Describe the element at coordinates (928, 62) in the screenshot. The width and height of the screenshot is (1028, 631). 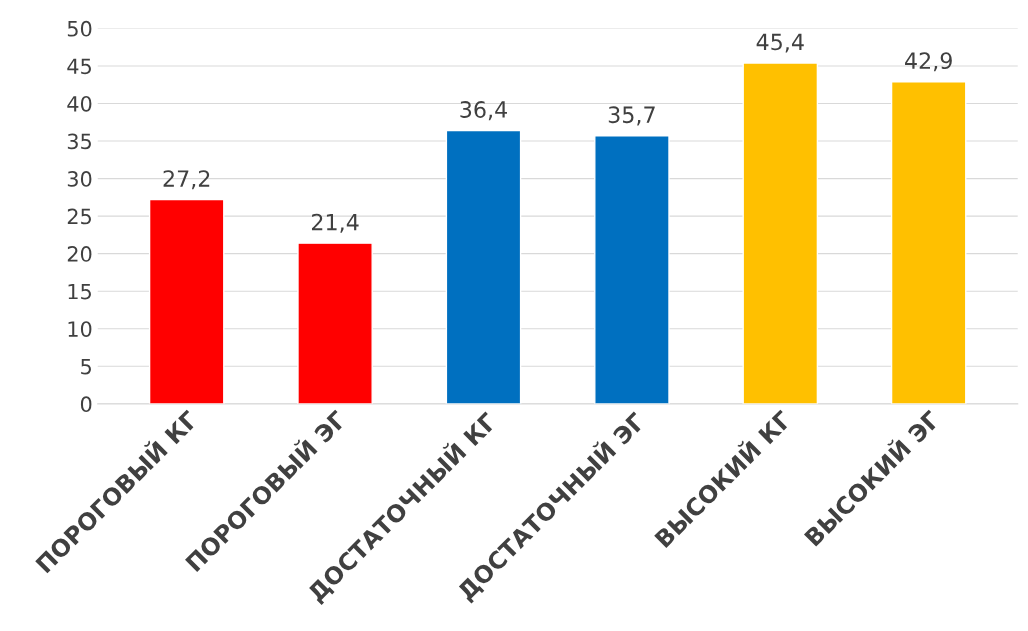
I see `data-label: 42,9` at that location.